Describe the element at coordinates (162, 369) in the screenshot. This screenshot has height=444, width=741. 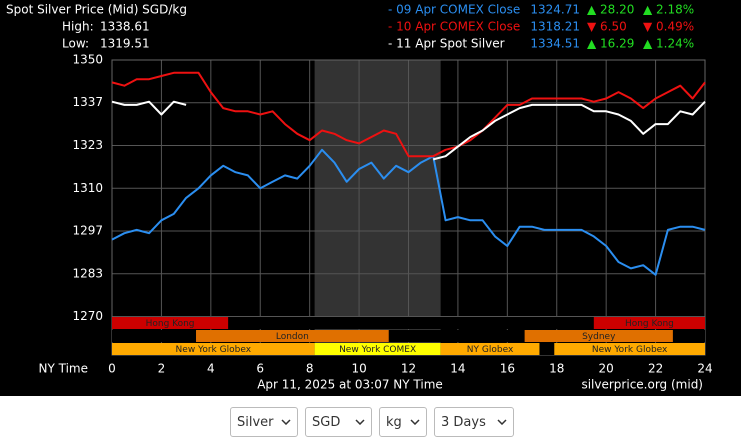
I see `x-tick-label: 2` at that location.